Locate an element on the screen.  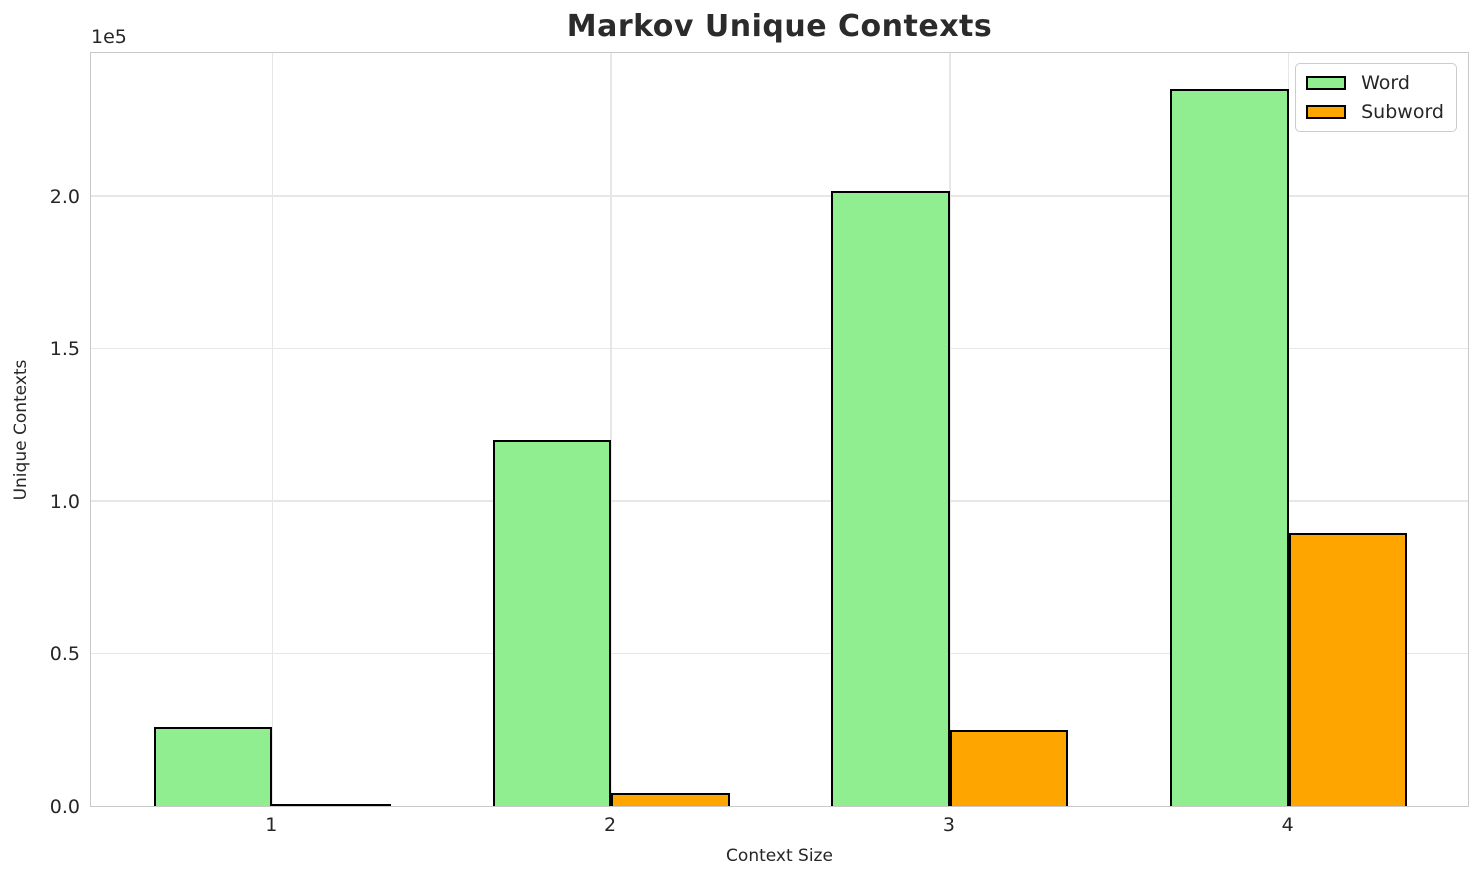
x-tick-label: 1 is located at coordinates (271, 825).